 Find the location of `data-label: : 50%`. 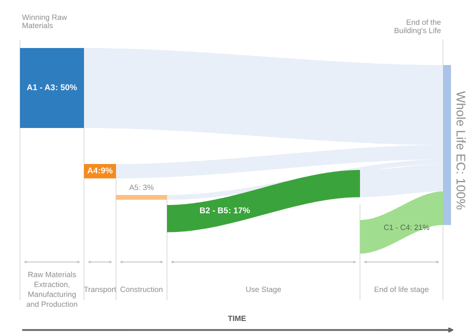

data-label: : 50% is located at coordinates (66, 87).